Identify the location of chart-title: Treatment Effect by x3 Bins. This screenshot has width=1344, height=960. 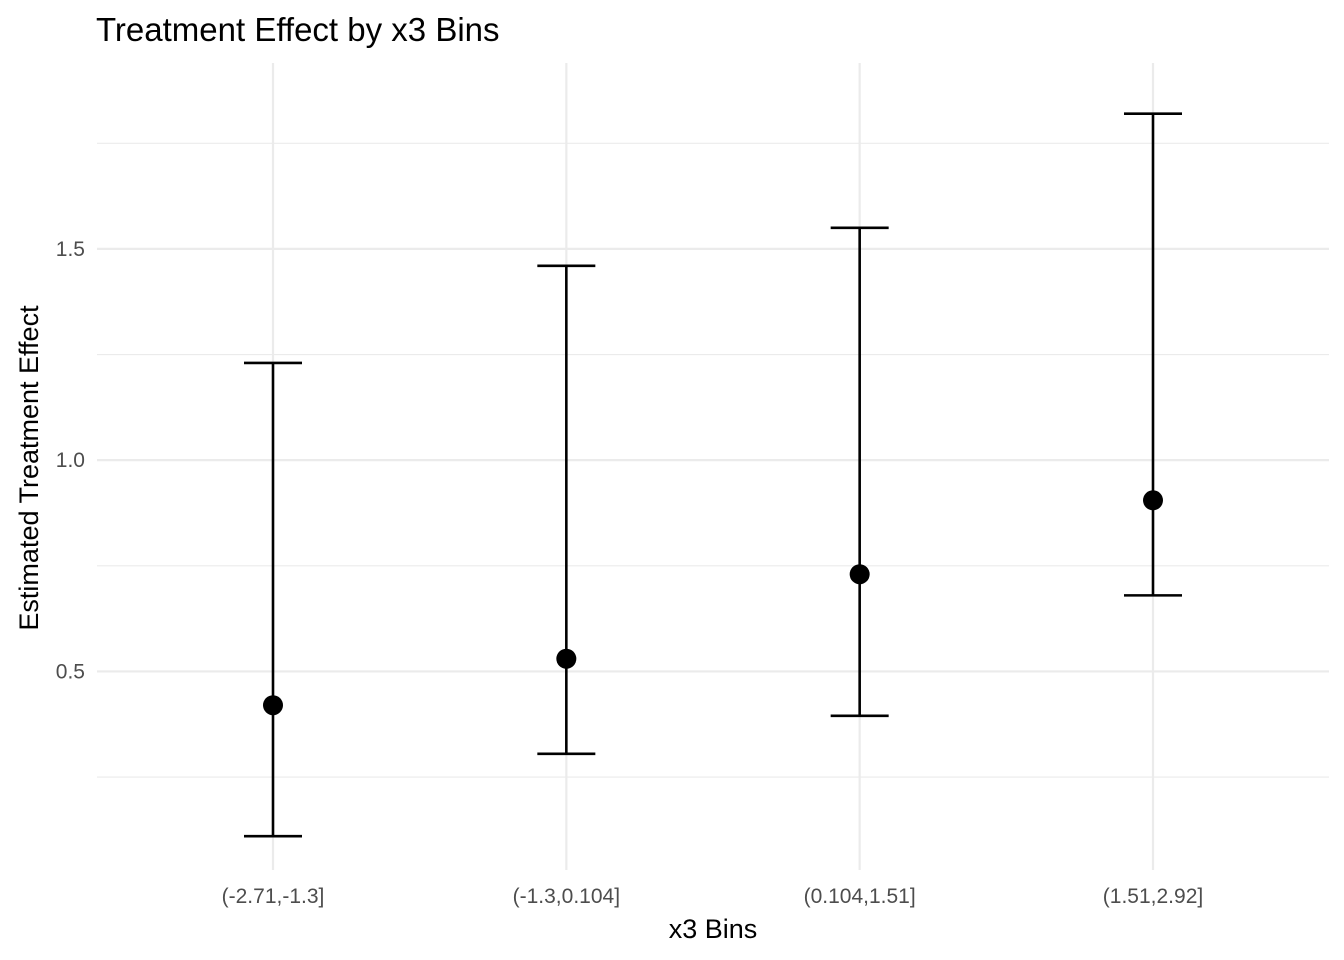
(298, 29).